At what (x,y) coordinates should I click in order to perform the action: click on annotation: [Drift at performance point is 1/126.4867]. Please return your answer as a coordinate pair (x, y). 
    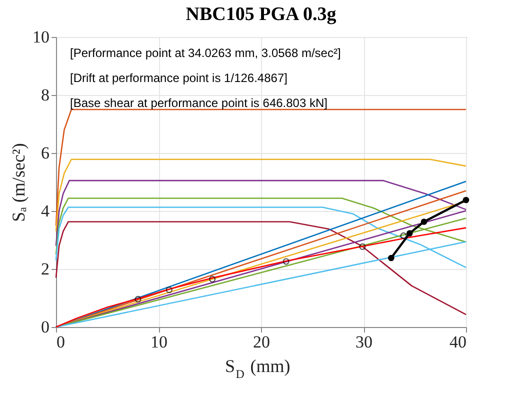
    Looking at the image, I should click on (179, 78).